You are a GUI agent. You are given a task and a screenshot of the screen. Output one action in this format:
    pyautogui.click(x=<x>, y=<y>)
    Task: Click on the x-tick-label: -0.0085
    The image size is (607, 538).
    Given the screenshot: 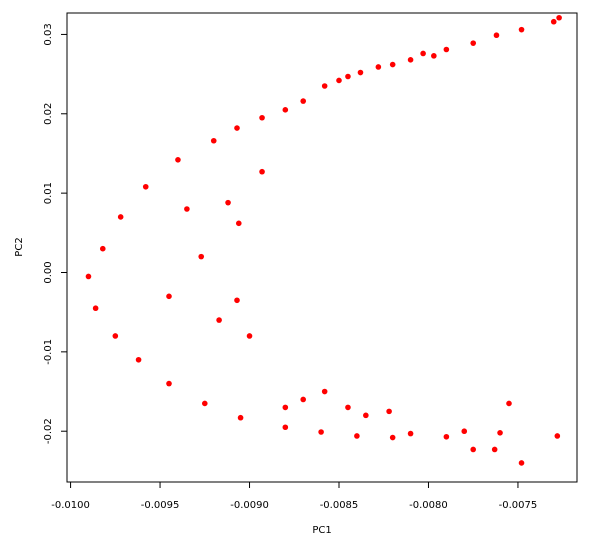 What is the action you would take?
    pyautogui.click(x=339, y=505)
    